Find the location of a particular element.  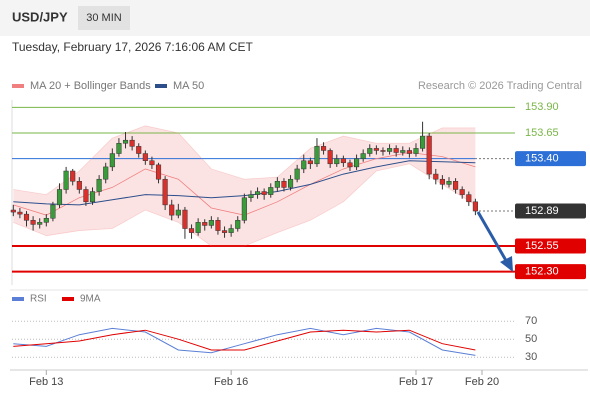

x-tick-label: Feb 20 is located at coordinates (482, 382).